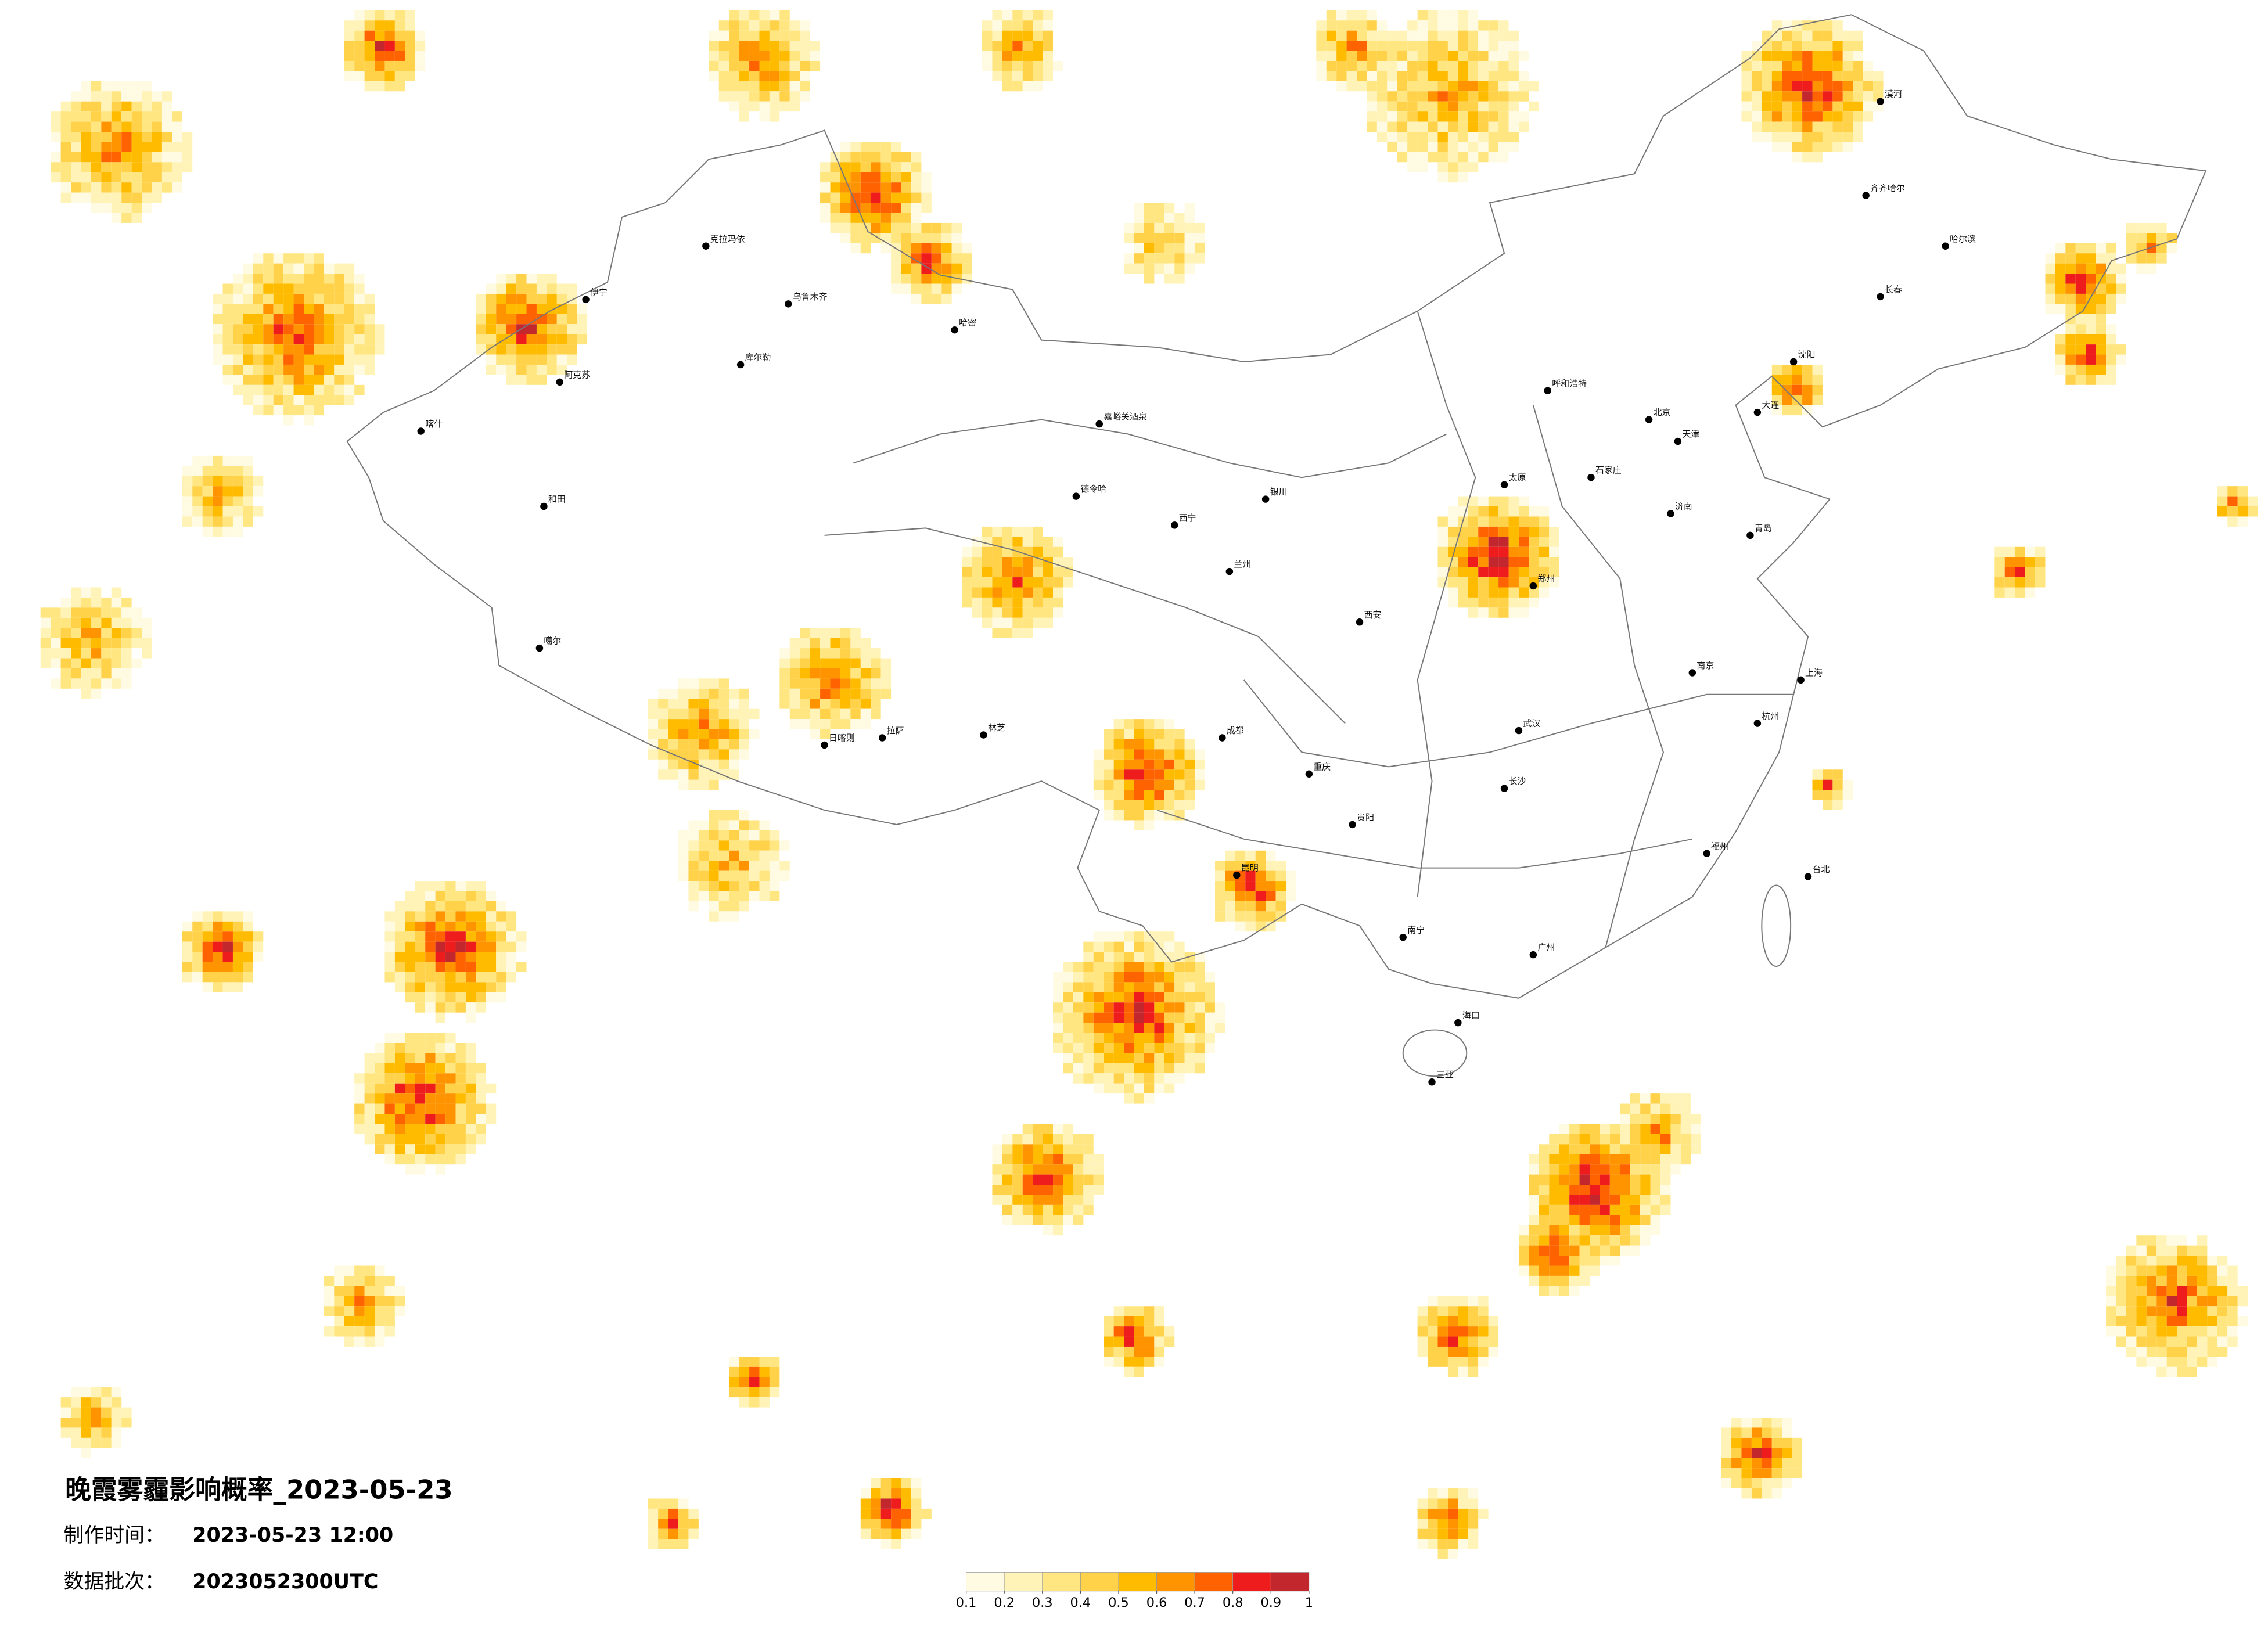  I want to click on city-dot, so click(1706, 853).